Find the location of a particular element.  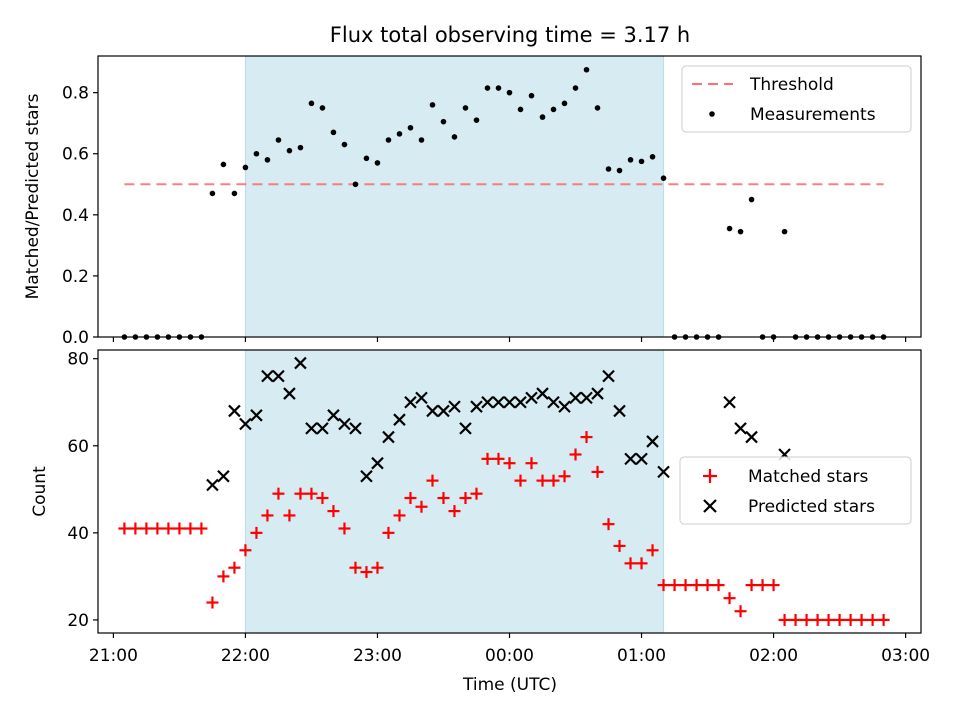

legend-predicted-swatch is located at coordinates (710, 506).